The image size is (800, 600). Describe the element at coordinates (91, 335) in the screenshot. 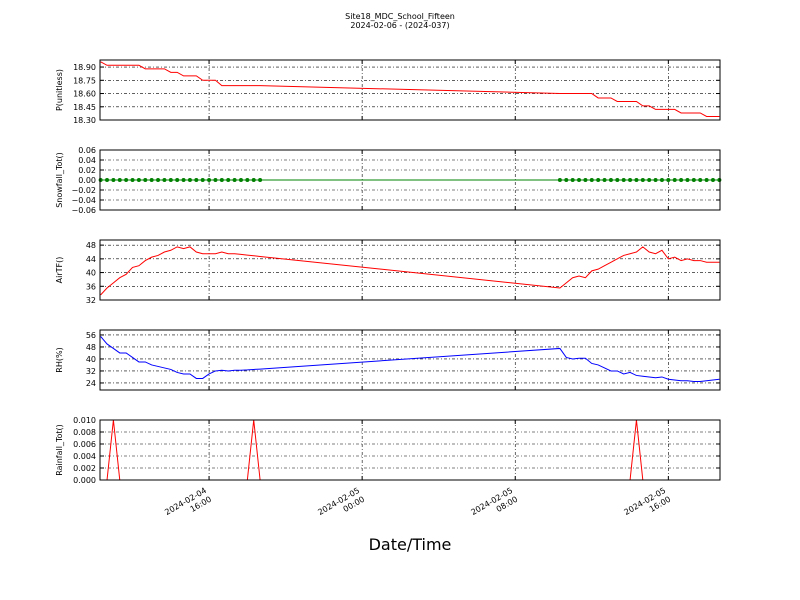

I see `y-tick-label: 56` at that location.